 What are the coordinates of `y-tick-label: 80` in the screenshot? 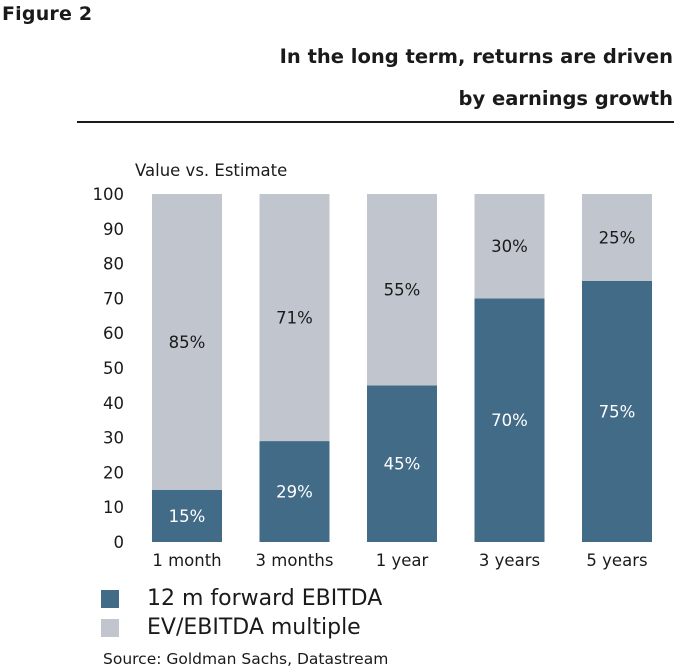 It's located at (113, 264).